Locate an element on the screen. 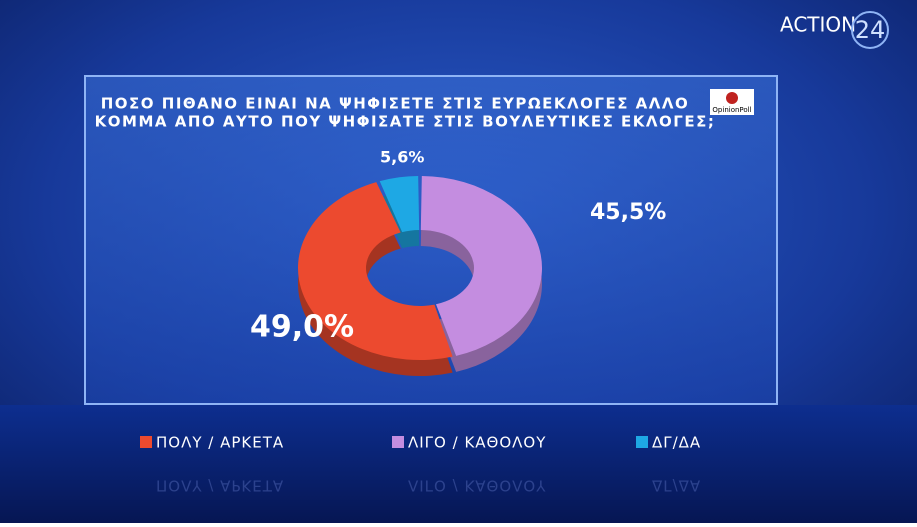  value-label: 5,6% is located at coordinates (402, 157).